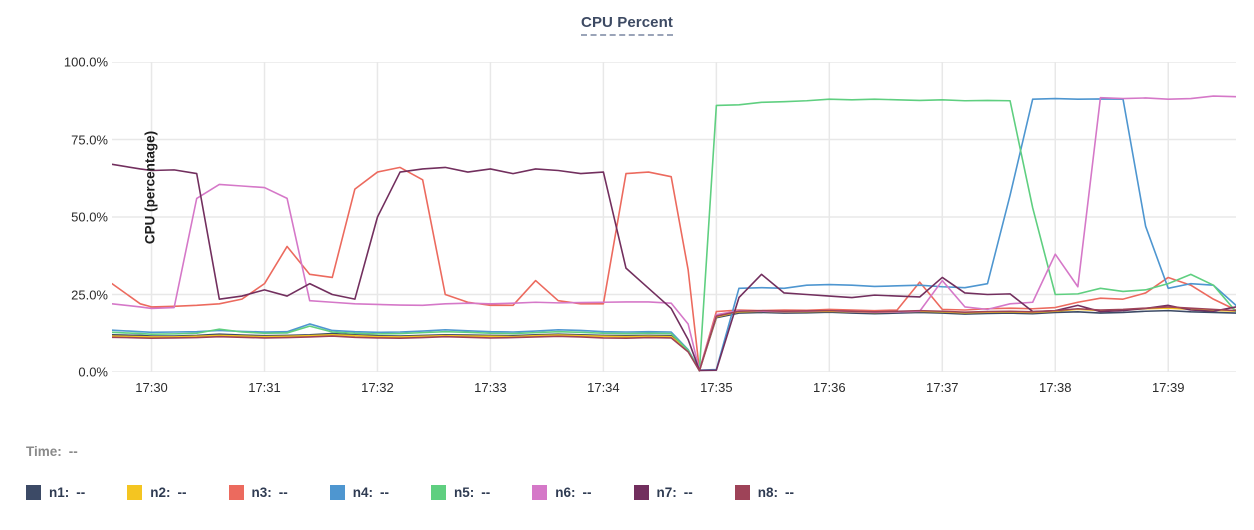 Image resolution: width=1254 pixels, height=530 pixels. What do you see at coordinates (160, 492) in the screenshot?
I see `legend-item-label: n2:` at bounding box center [160, 492].